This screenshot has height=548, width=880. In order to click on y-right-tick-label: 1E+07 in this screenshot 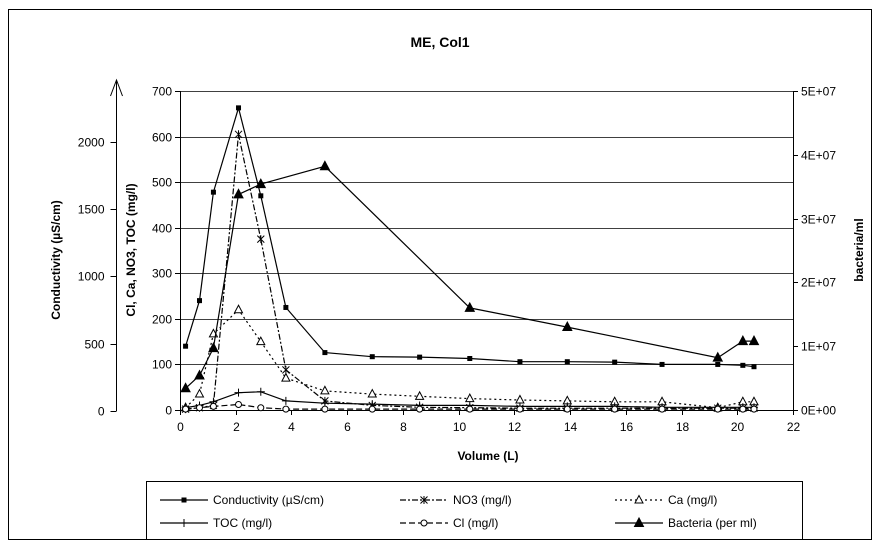, I will do `click(818, 347)`.